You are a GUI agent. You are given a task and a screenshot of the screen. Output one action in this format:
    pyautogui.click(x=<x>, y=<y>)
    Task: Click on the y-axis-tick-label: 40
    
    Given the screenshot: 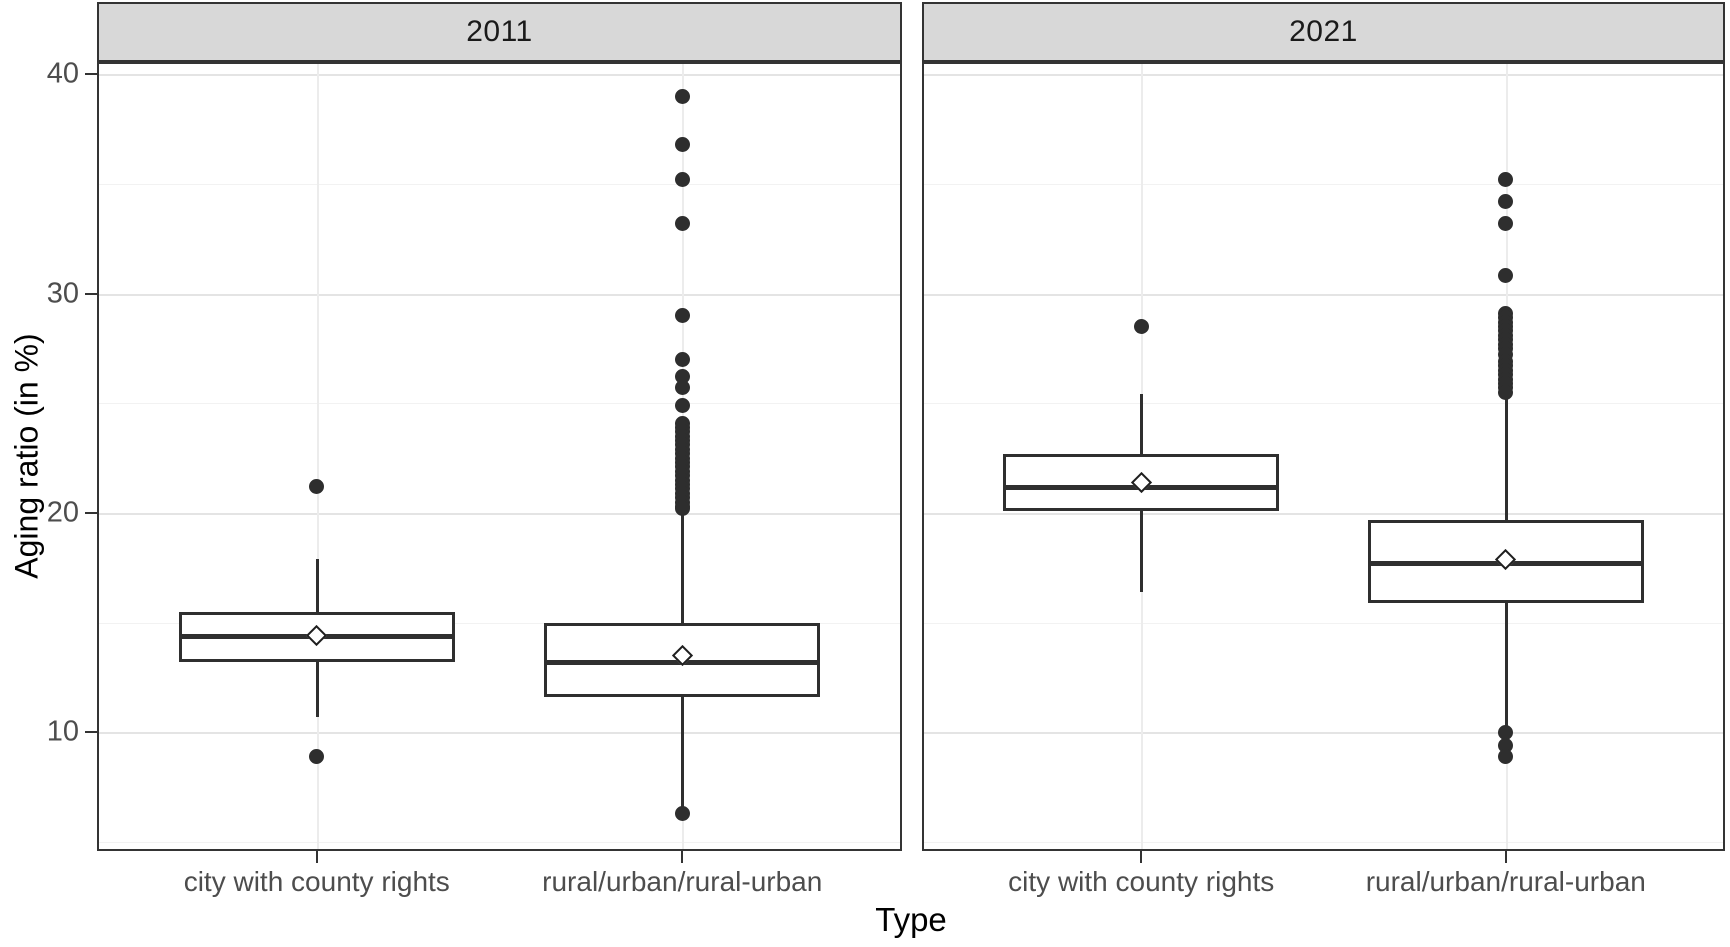 What is the action you would take?
    pyautogui.click(x=62, y=73)
    